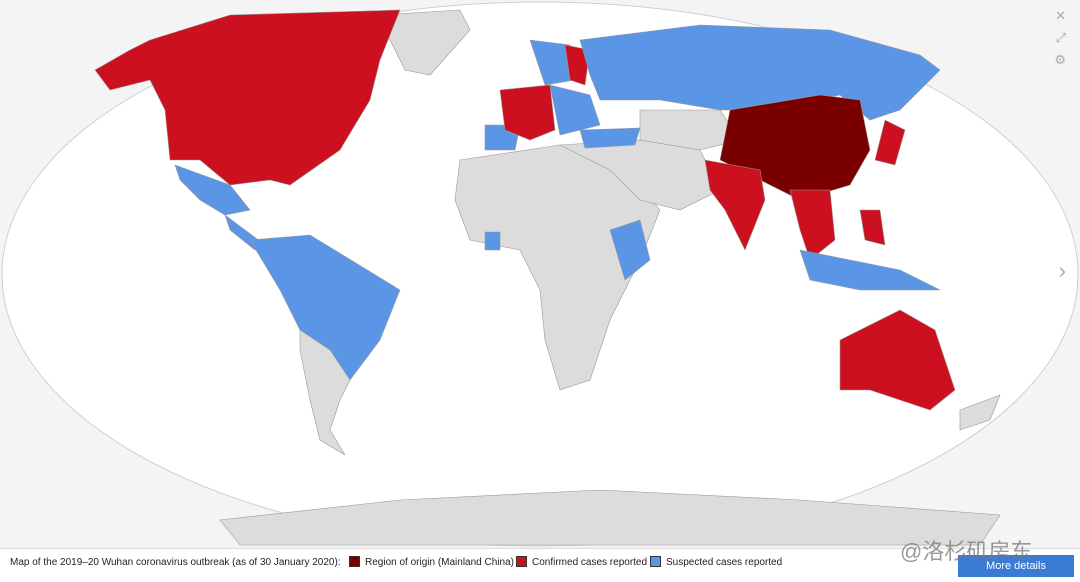  Describe the element at coordinates (1062, 270) in the screenshot. I see `next-arrow: ›` at that location.